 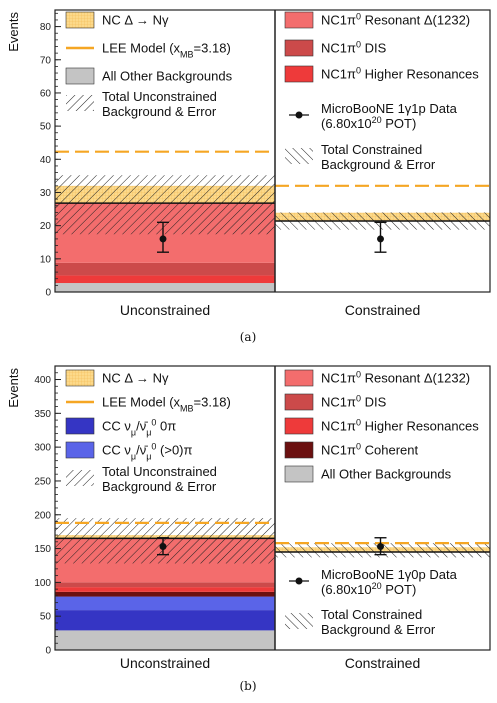 I want to click on legend-right-data-label-line2: (6.80x1020 POT), so click(x=368, y=123).